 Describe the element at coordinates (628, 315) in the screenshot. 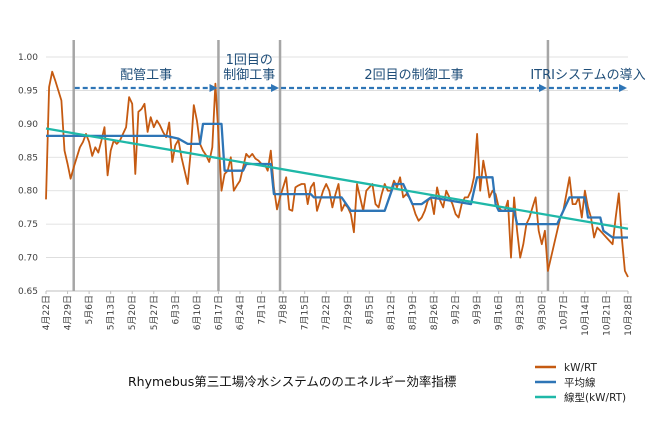

I see `x-tick-label: 10月28日` at that location.